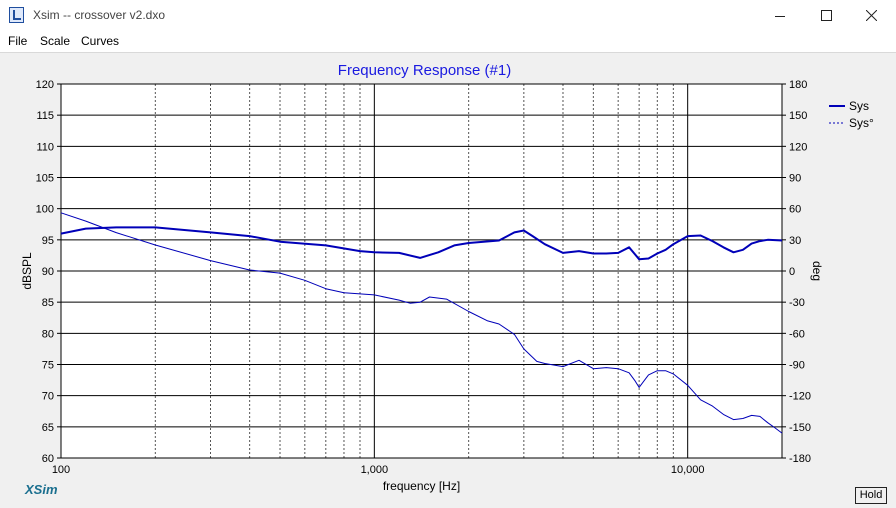 The image size is (896, 508). I want to click on y-left-tick-label: 60, so click(48, 459).